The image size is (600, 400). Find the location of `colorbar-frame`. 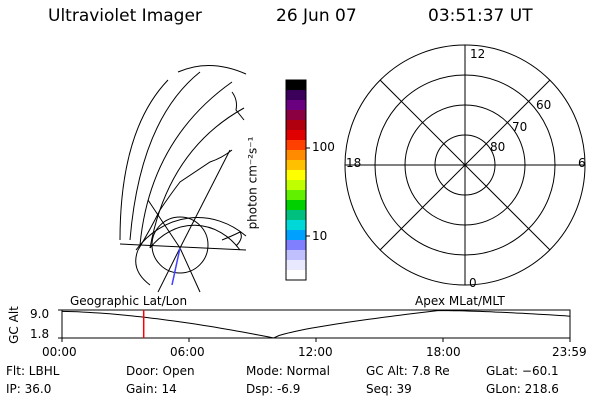

colorbar-frame is located at coordinates (296, 180).